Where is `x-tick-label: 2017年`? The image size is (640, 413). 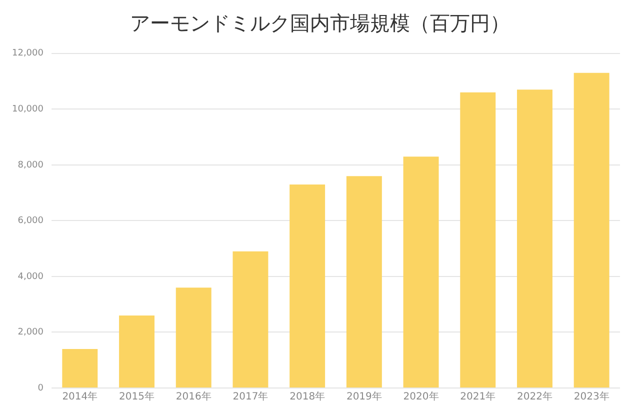
x-tick-label: 2017年 is located at coordinates (250, 396).